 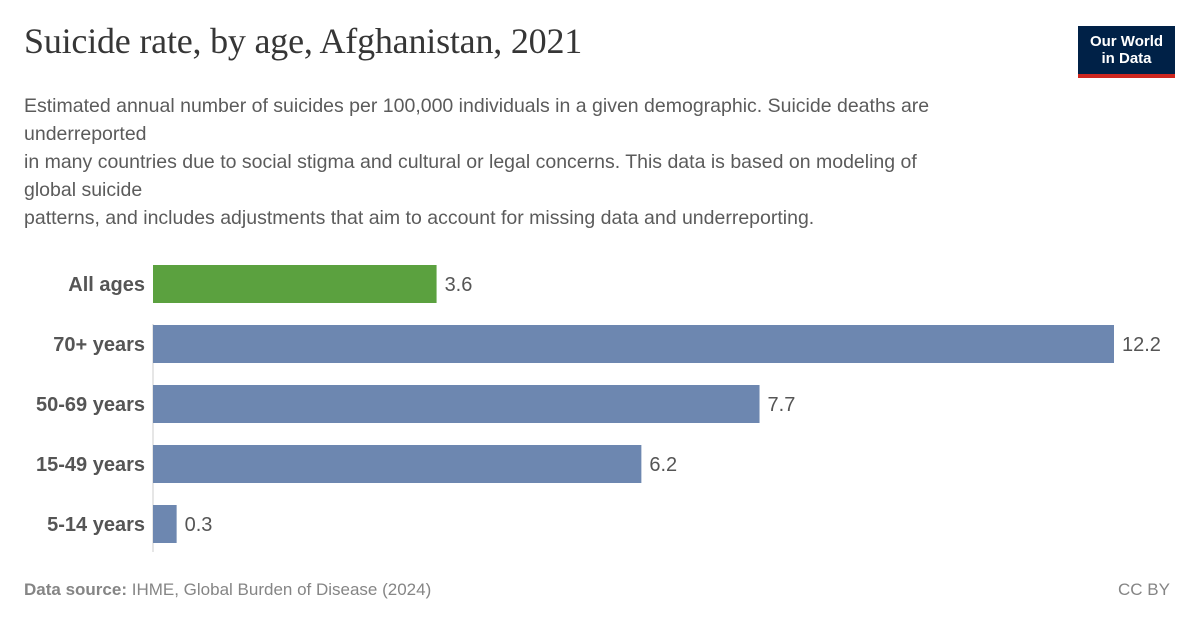 What do you see at coordinates (663, 465) in the screenshot?
I see `value-label: 6.2` at bounding box center [663, 465].